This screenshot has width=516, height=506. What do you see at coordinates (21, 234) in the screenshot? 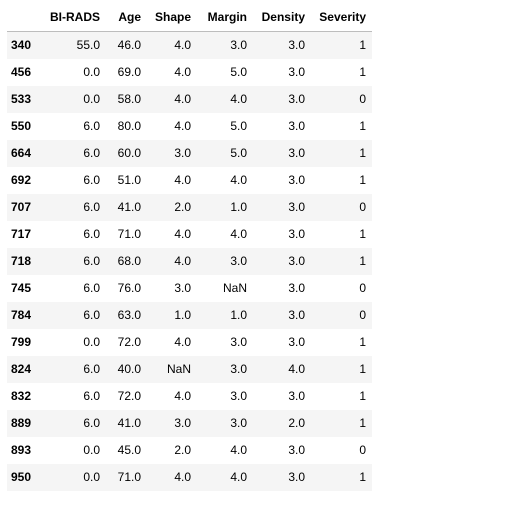
I see `row-index: 717` at bounding box center [21, 234].